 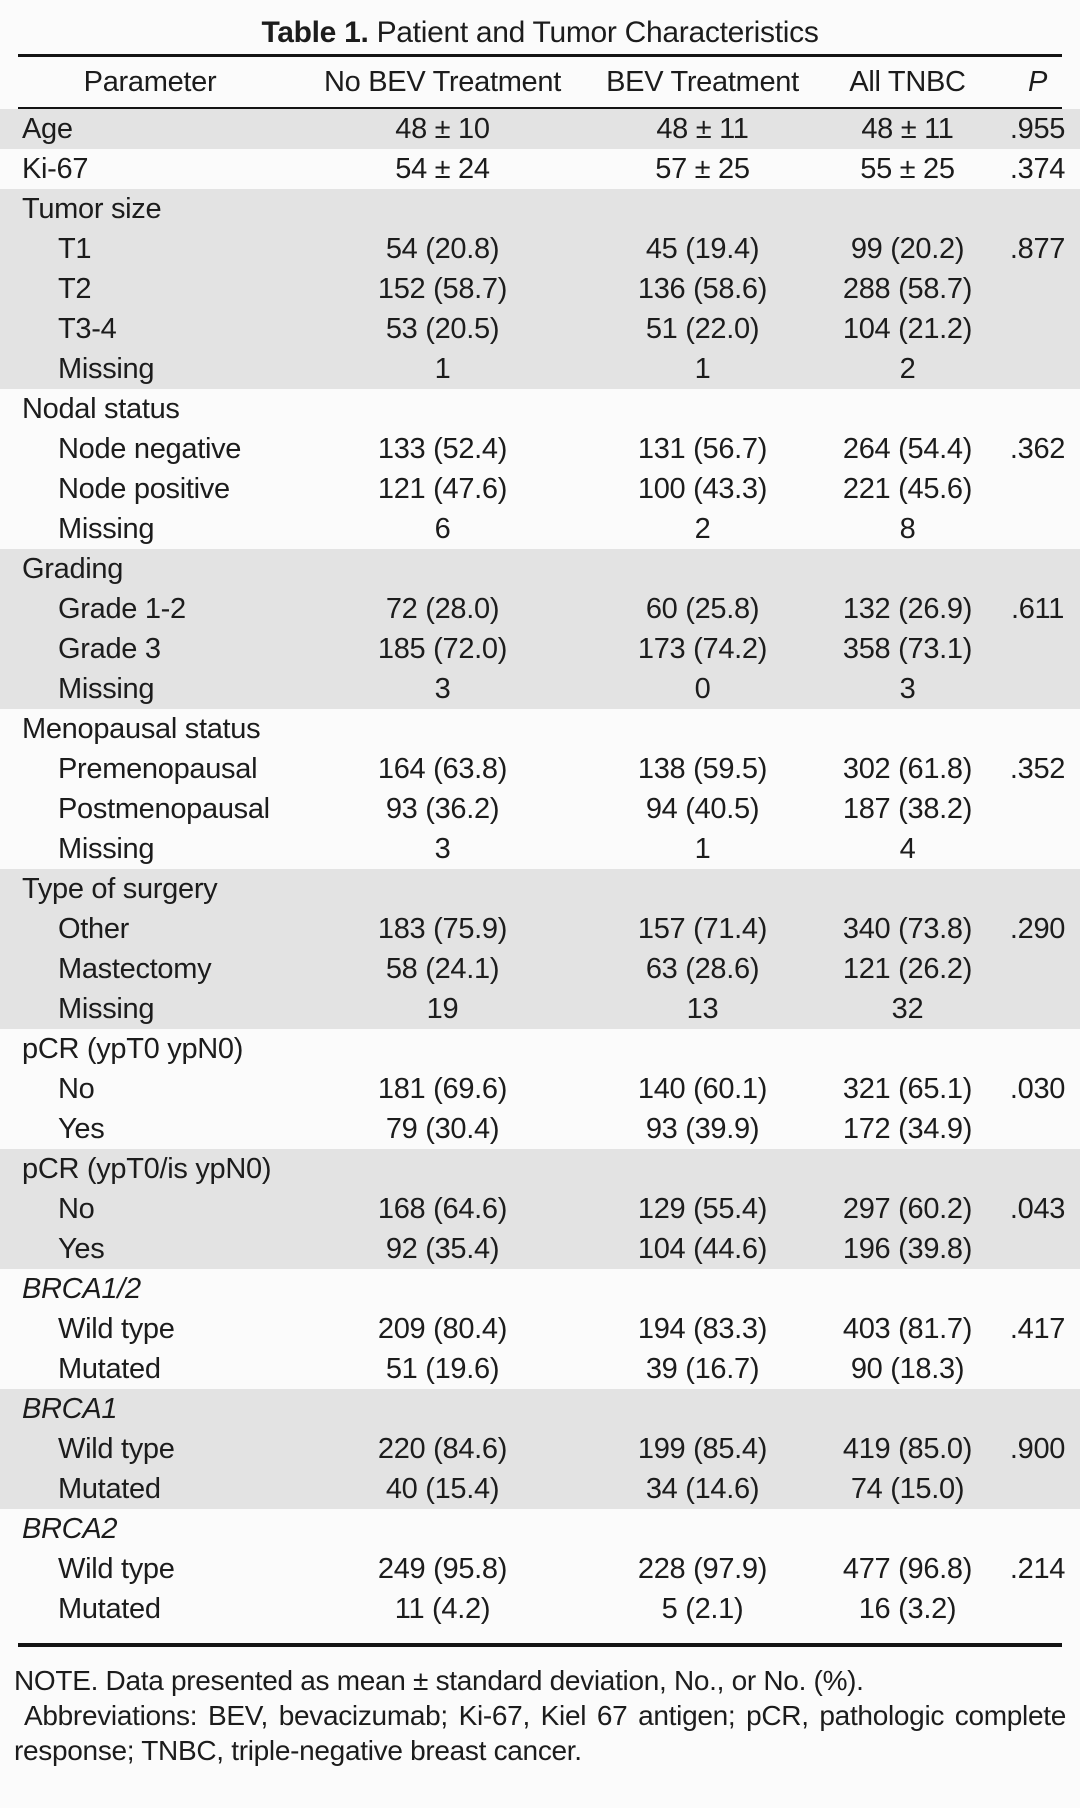 I want to click on table-row: Mastectomy 58 (24.1) 63 (28.6) 121 (26.2), so click(x=540, y=969).